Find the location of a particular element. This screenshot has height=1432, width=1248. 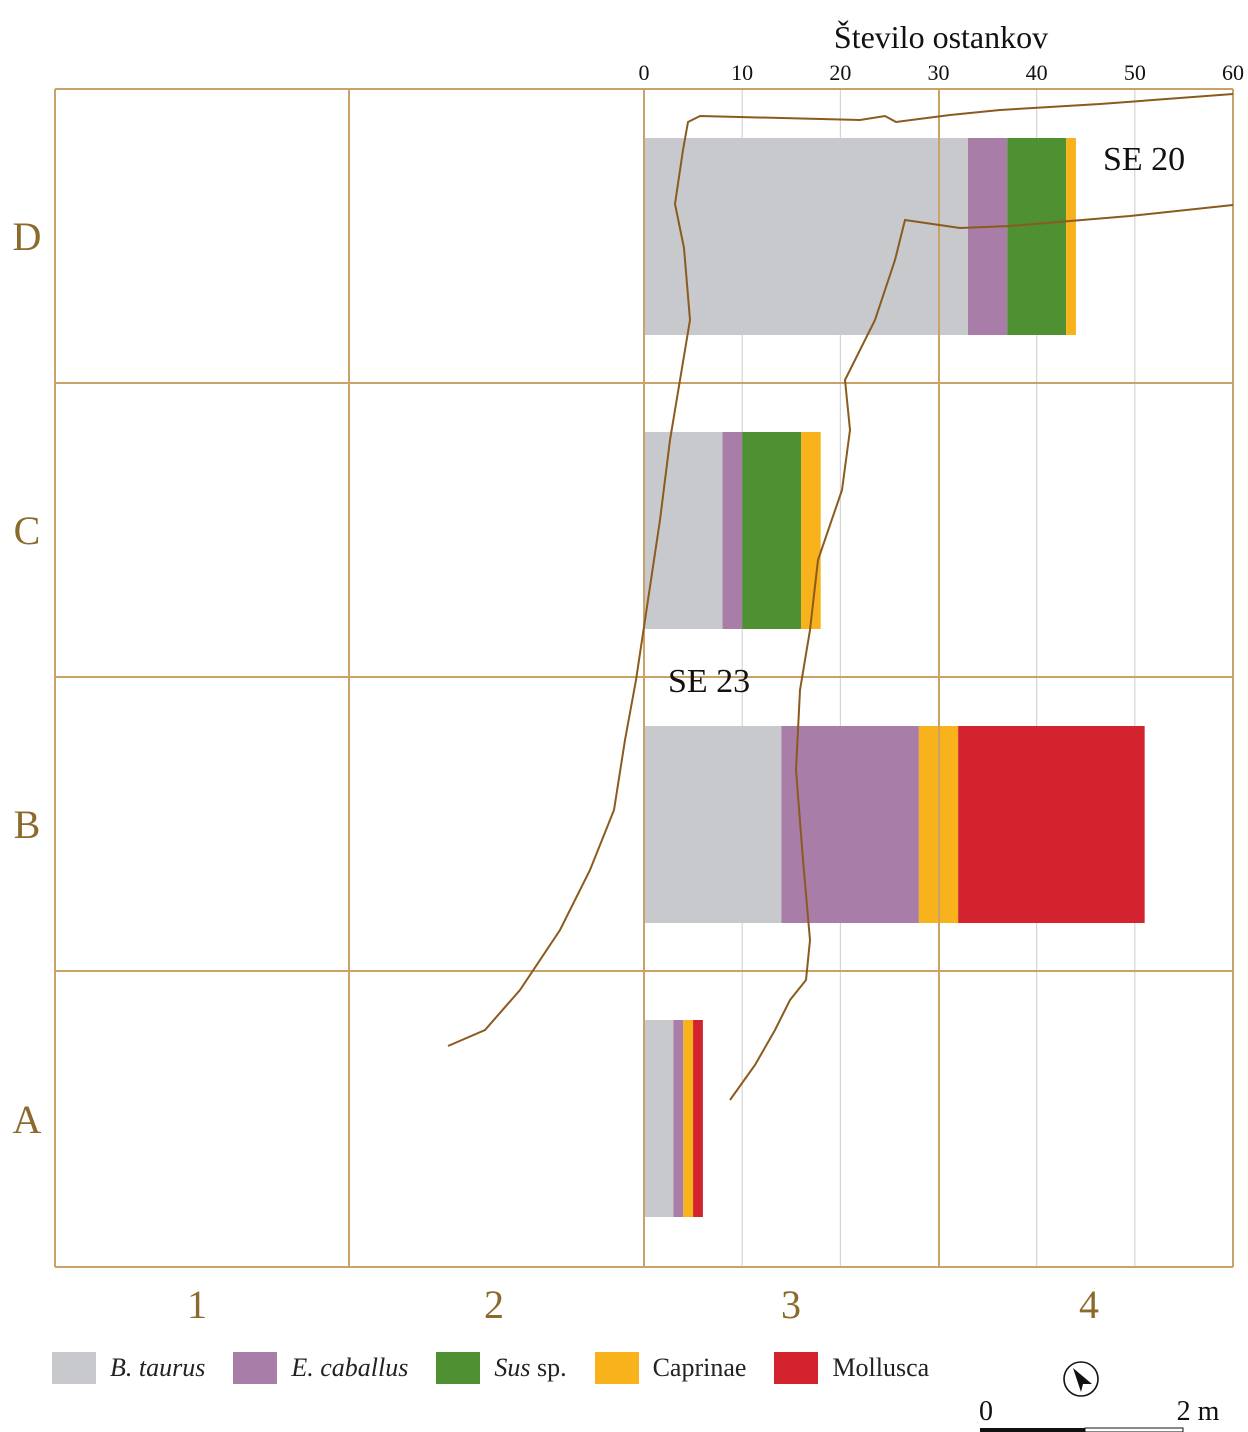

scale-bar-start-label: 0 is located at coordinates (986, 1411).